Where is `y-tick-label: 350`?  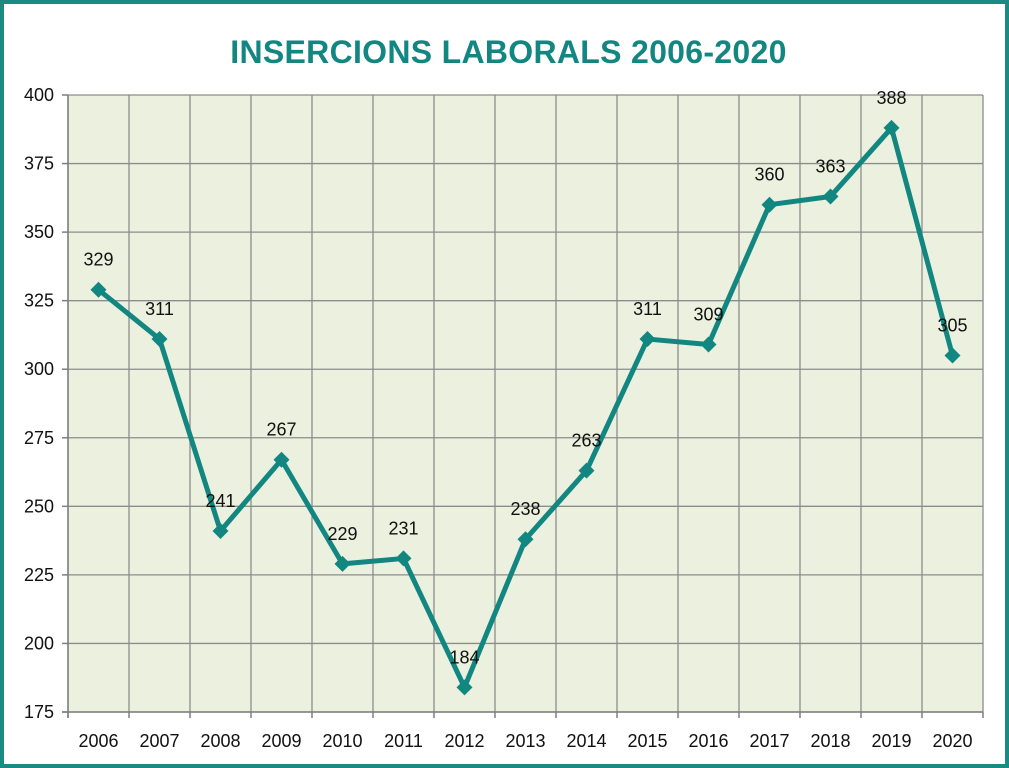
y-tick-label: 350 is located at coordinates (39, 232).